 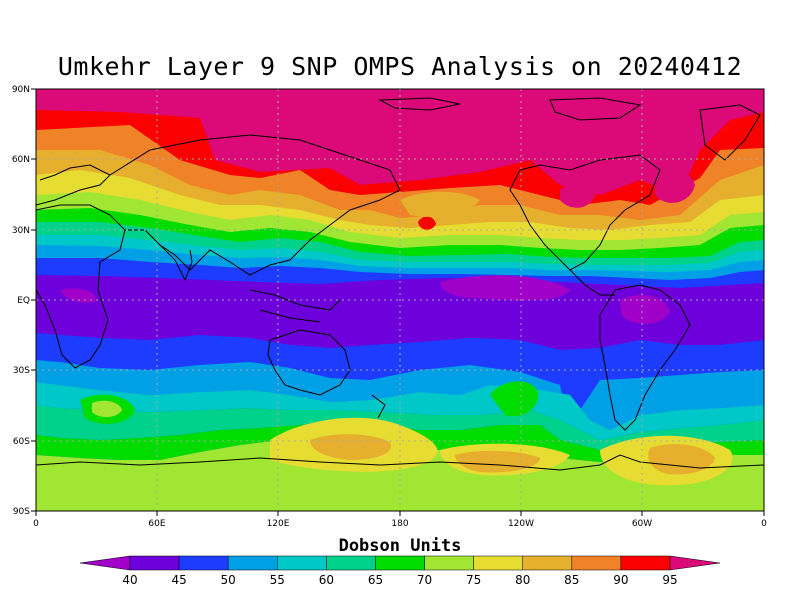 What do you see at coordinates (21, 371) in the screenshot?
I see `lat-label: 30S` at bounding box center [21, 371].